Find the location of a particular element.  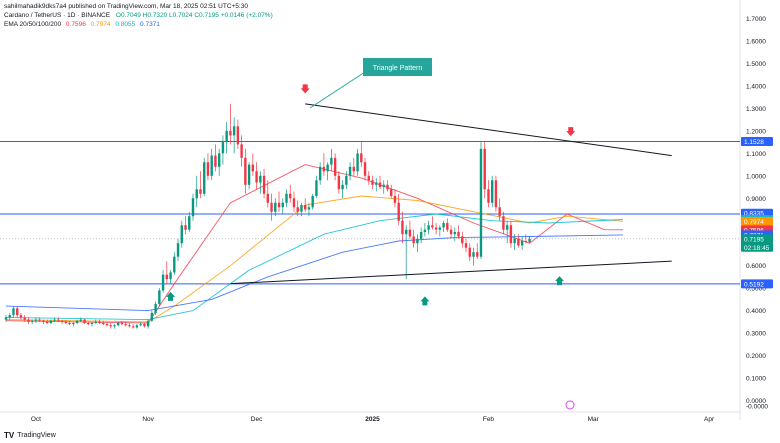

ema-line-ema200 is located at coordinates (314, 273).